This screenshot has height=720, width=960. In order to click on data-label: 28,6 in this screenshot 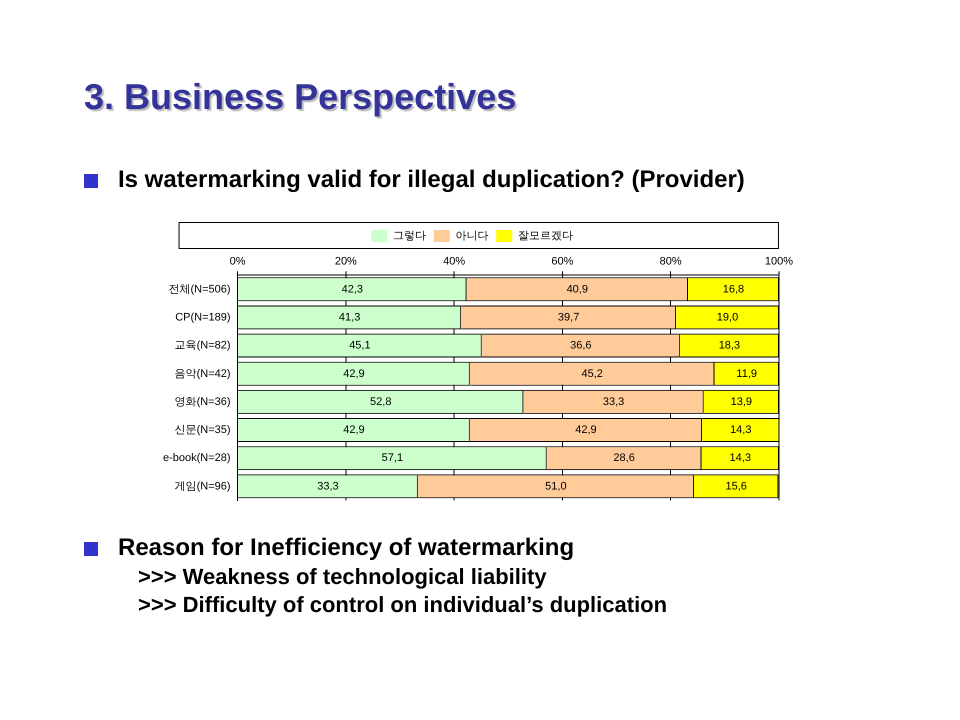, I will do `click(624, 458)`.